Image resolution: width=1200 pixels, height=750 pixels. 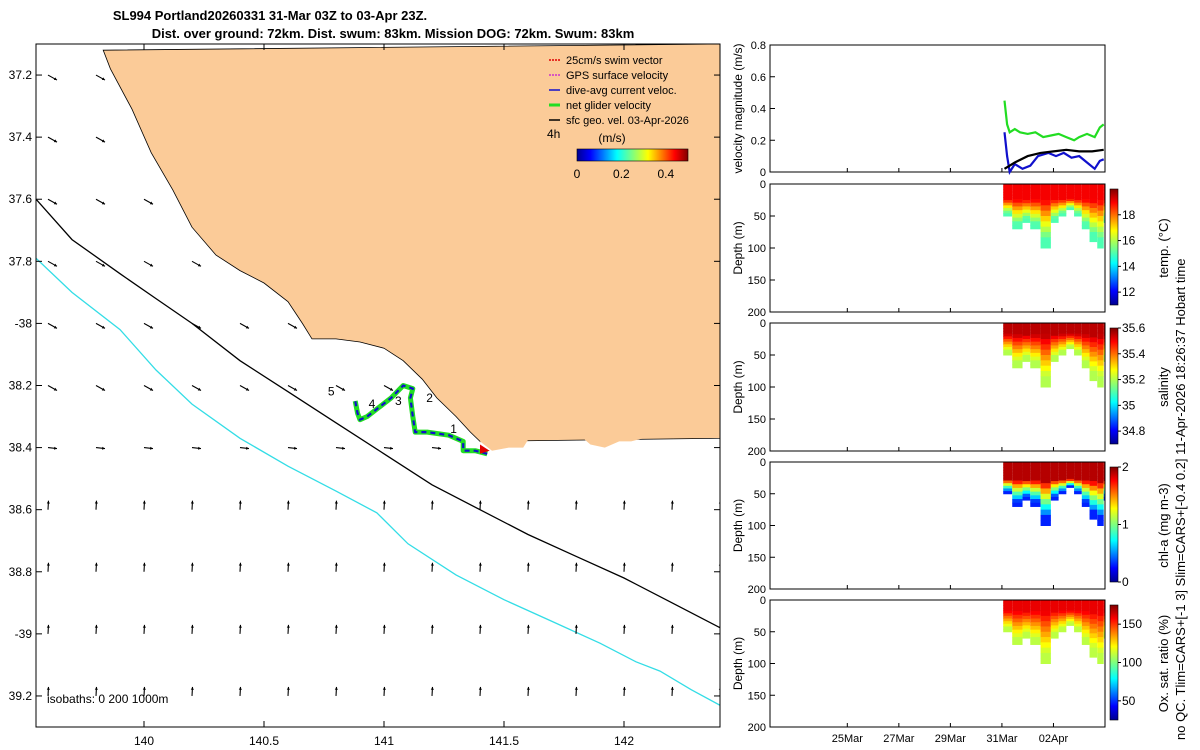 I want to click on legend-label: dive-avg current veloc., so click(x=621, y=91).